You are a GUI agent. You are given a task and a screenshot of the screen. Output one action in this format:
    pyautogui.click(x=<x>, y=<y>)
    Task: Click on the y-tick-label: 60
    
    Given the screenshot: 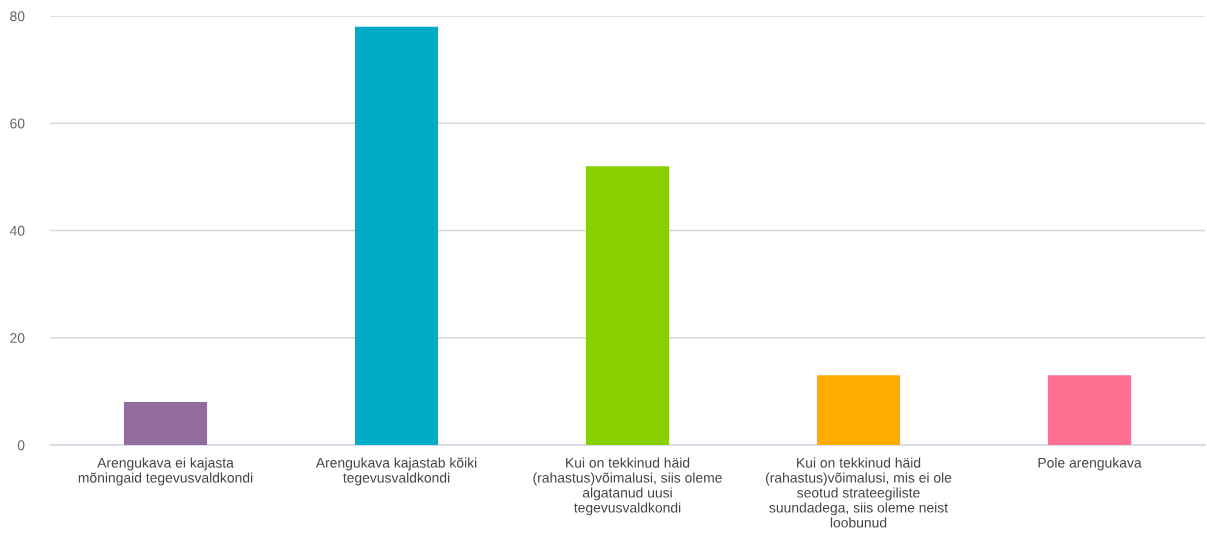 What is the action you would take?
    pyautogui.click(x=17, y=123)
    